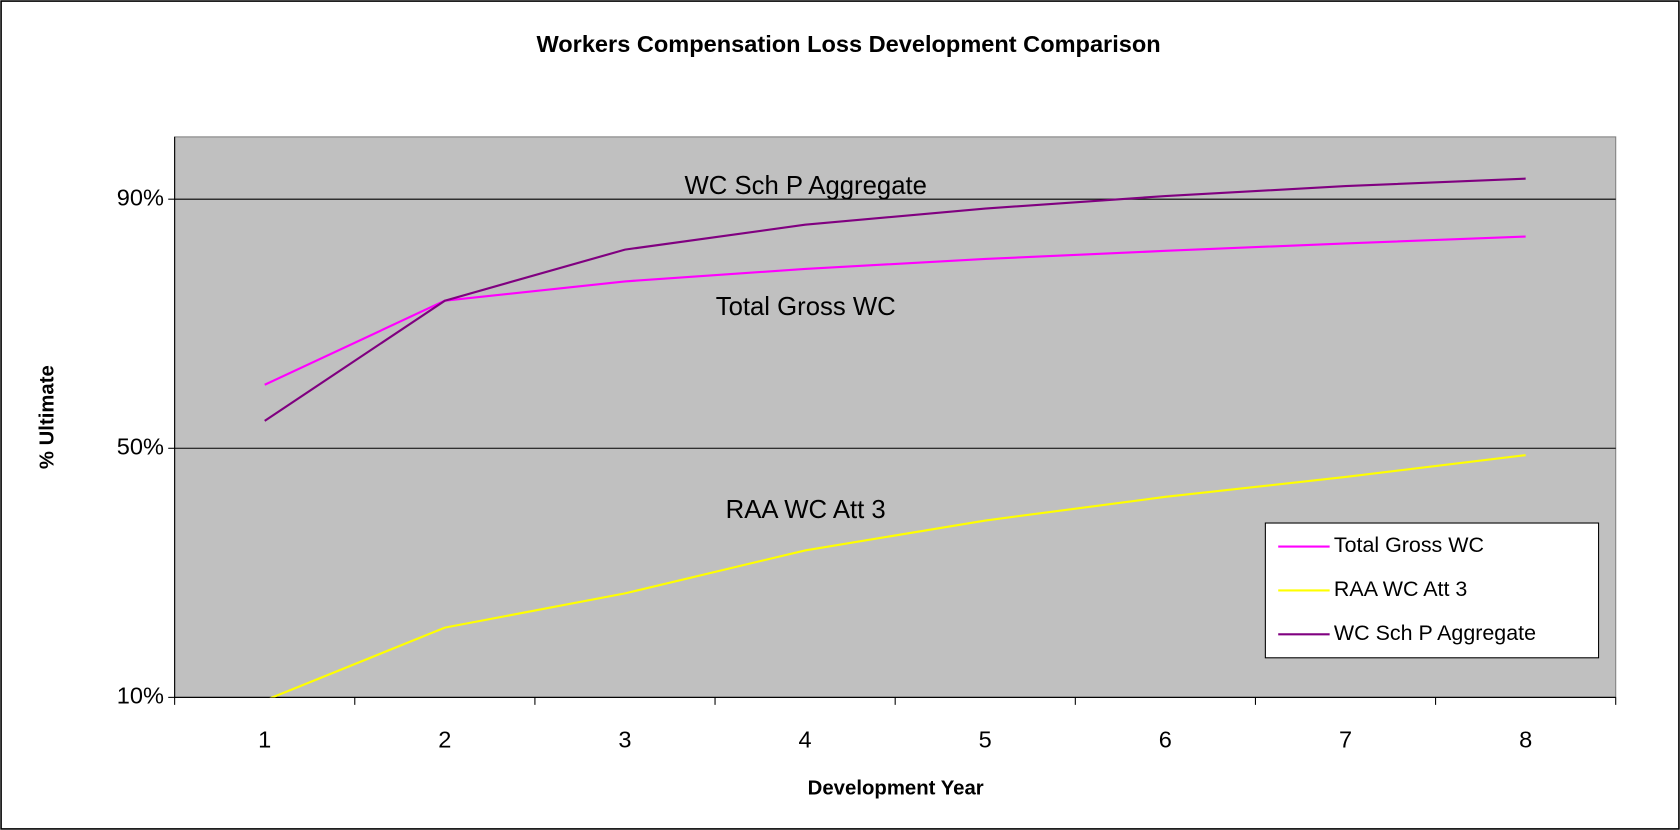 This screenshot has width=1680, height=830. I want to click on annotation: Total Gross WC, so click(806, 307).